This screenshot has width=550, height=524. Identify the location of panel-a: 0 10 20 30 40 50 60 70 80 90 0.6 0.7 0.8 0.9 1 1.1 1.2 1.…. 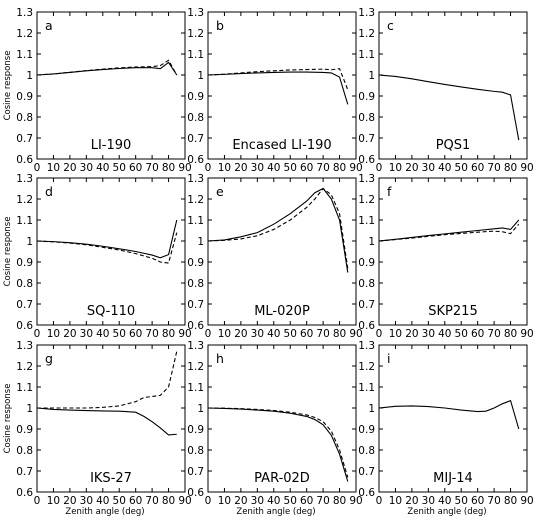
(97, 90).